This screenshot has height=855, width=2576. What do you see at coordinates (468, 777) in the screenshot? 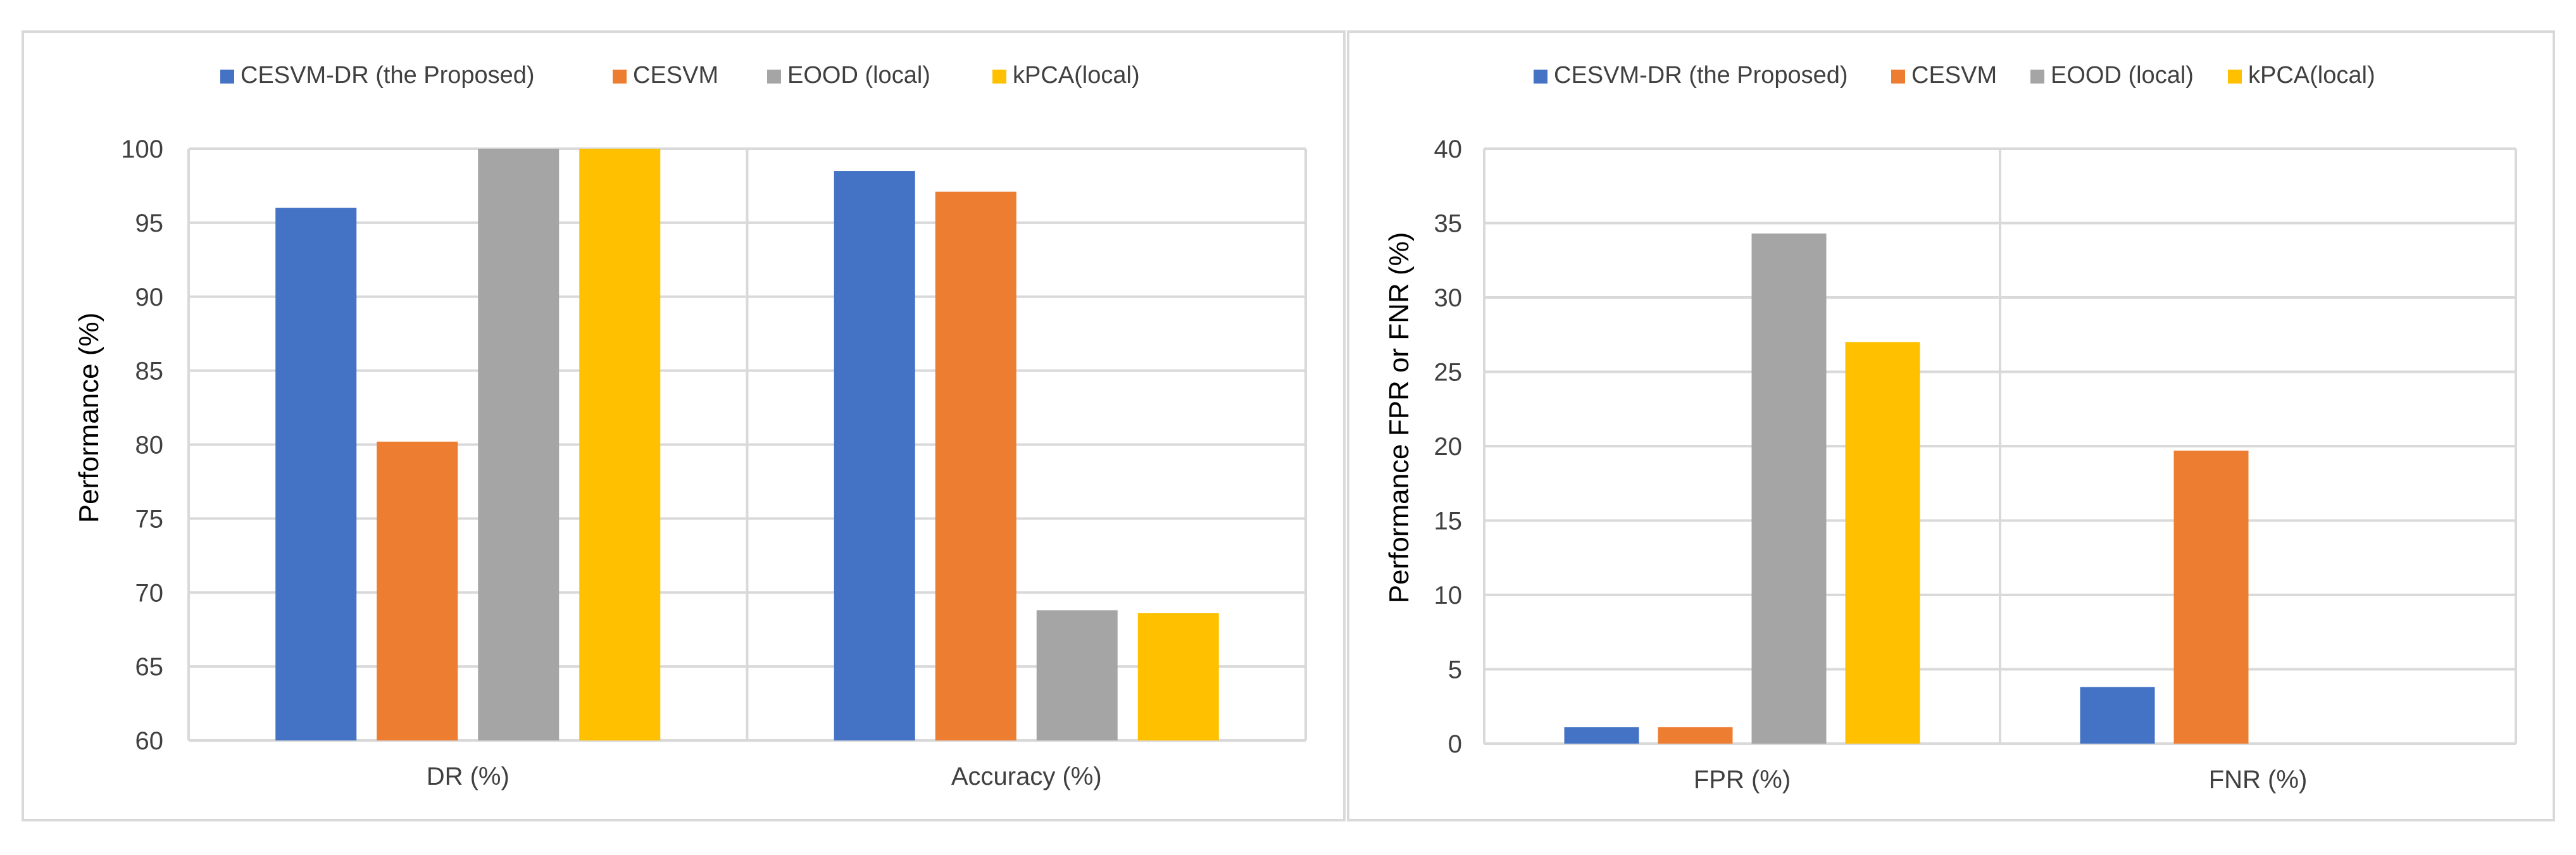
I see `left-x-tick-dr: DR (%)` at bounding box center [468, 777].